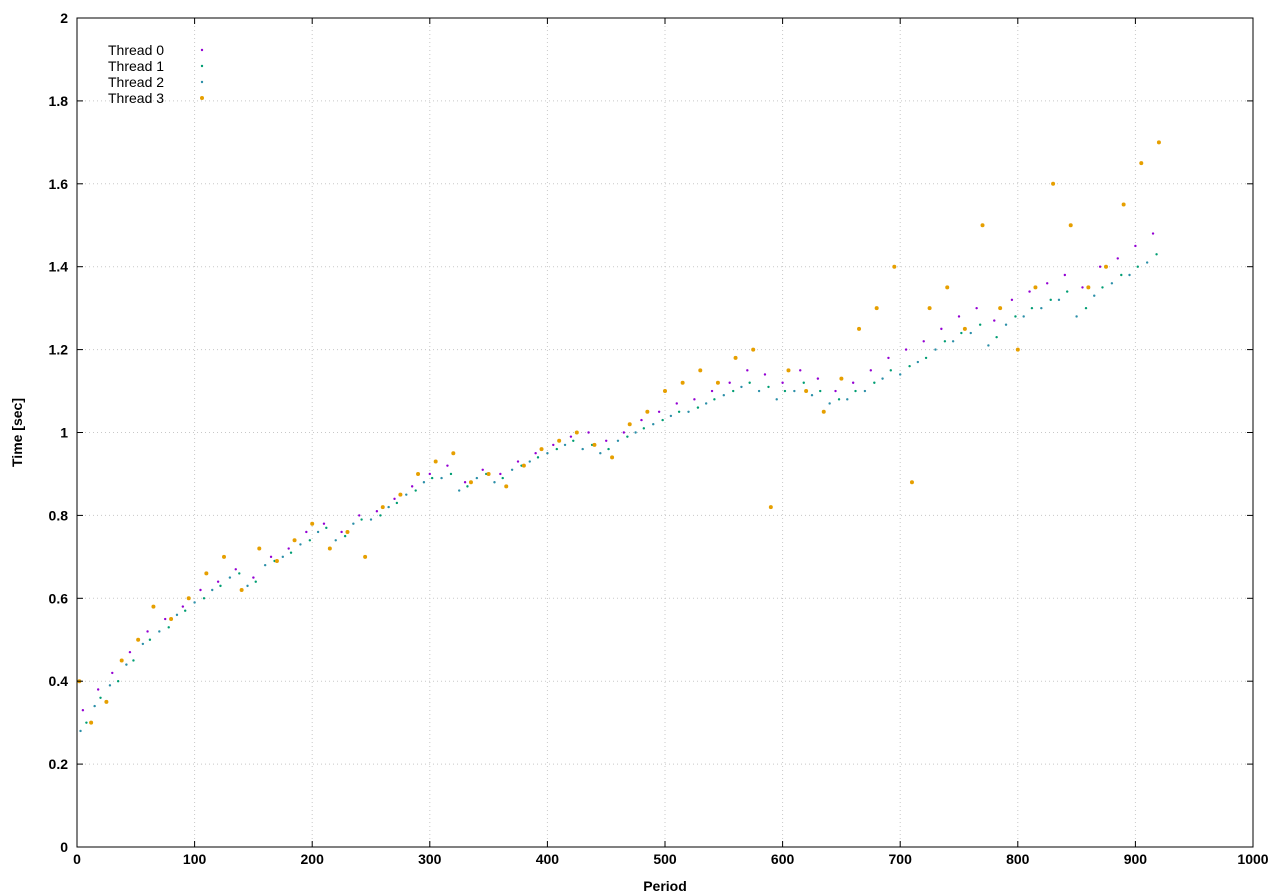  What do you see at coordinates (59, 101) in the screenshot?
I see `y-tick-label: 1.8` at bounding box center [59, 101].